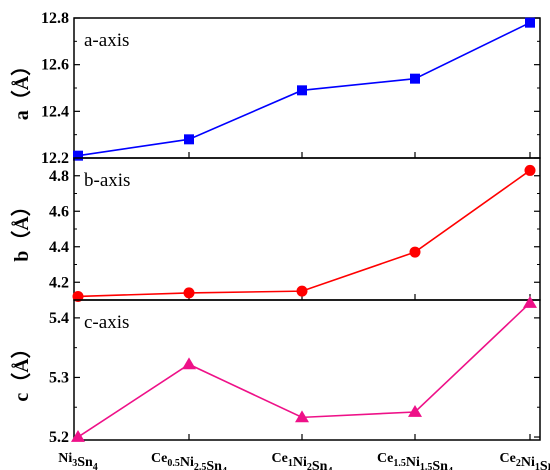  I want to click on y-axis-title: a（Å）, so click(21, 88).